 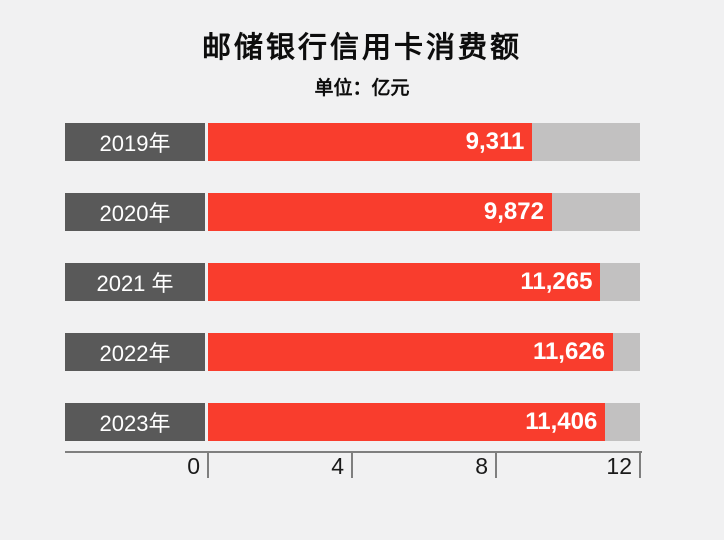 What do you see at coordinates (495, 141) in the screenshot?
I see `bar-value-label: 9,311` at bounding box center [495, 141].